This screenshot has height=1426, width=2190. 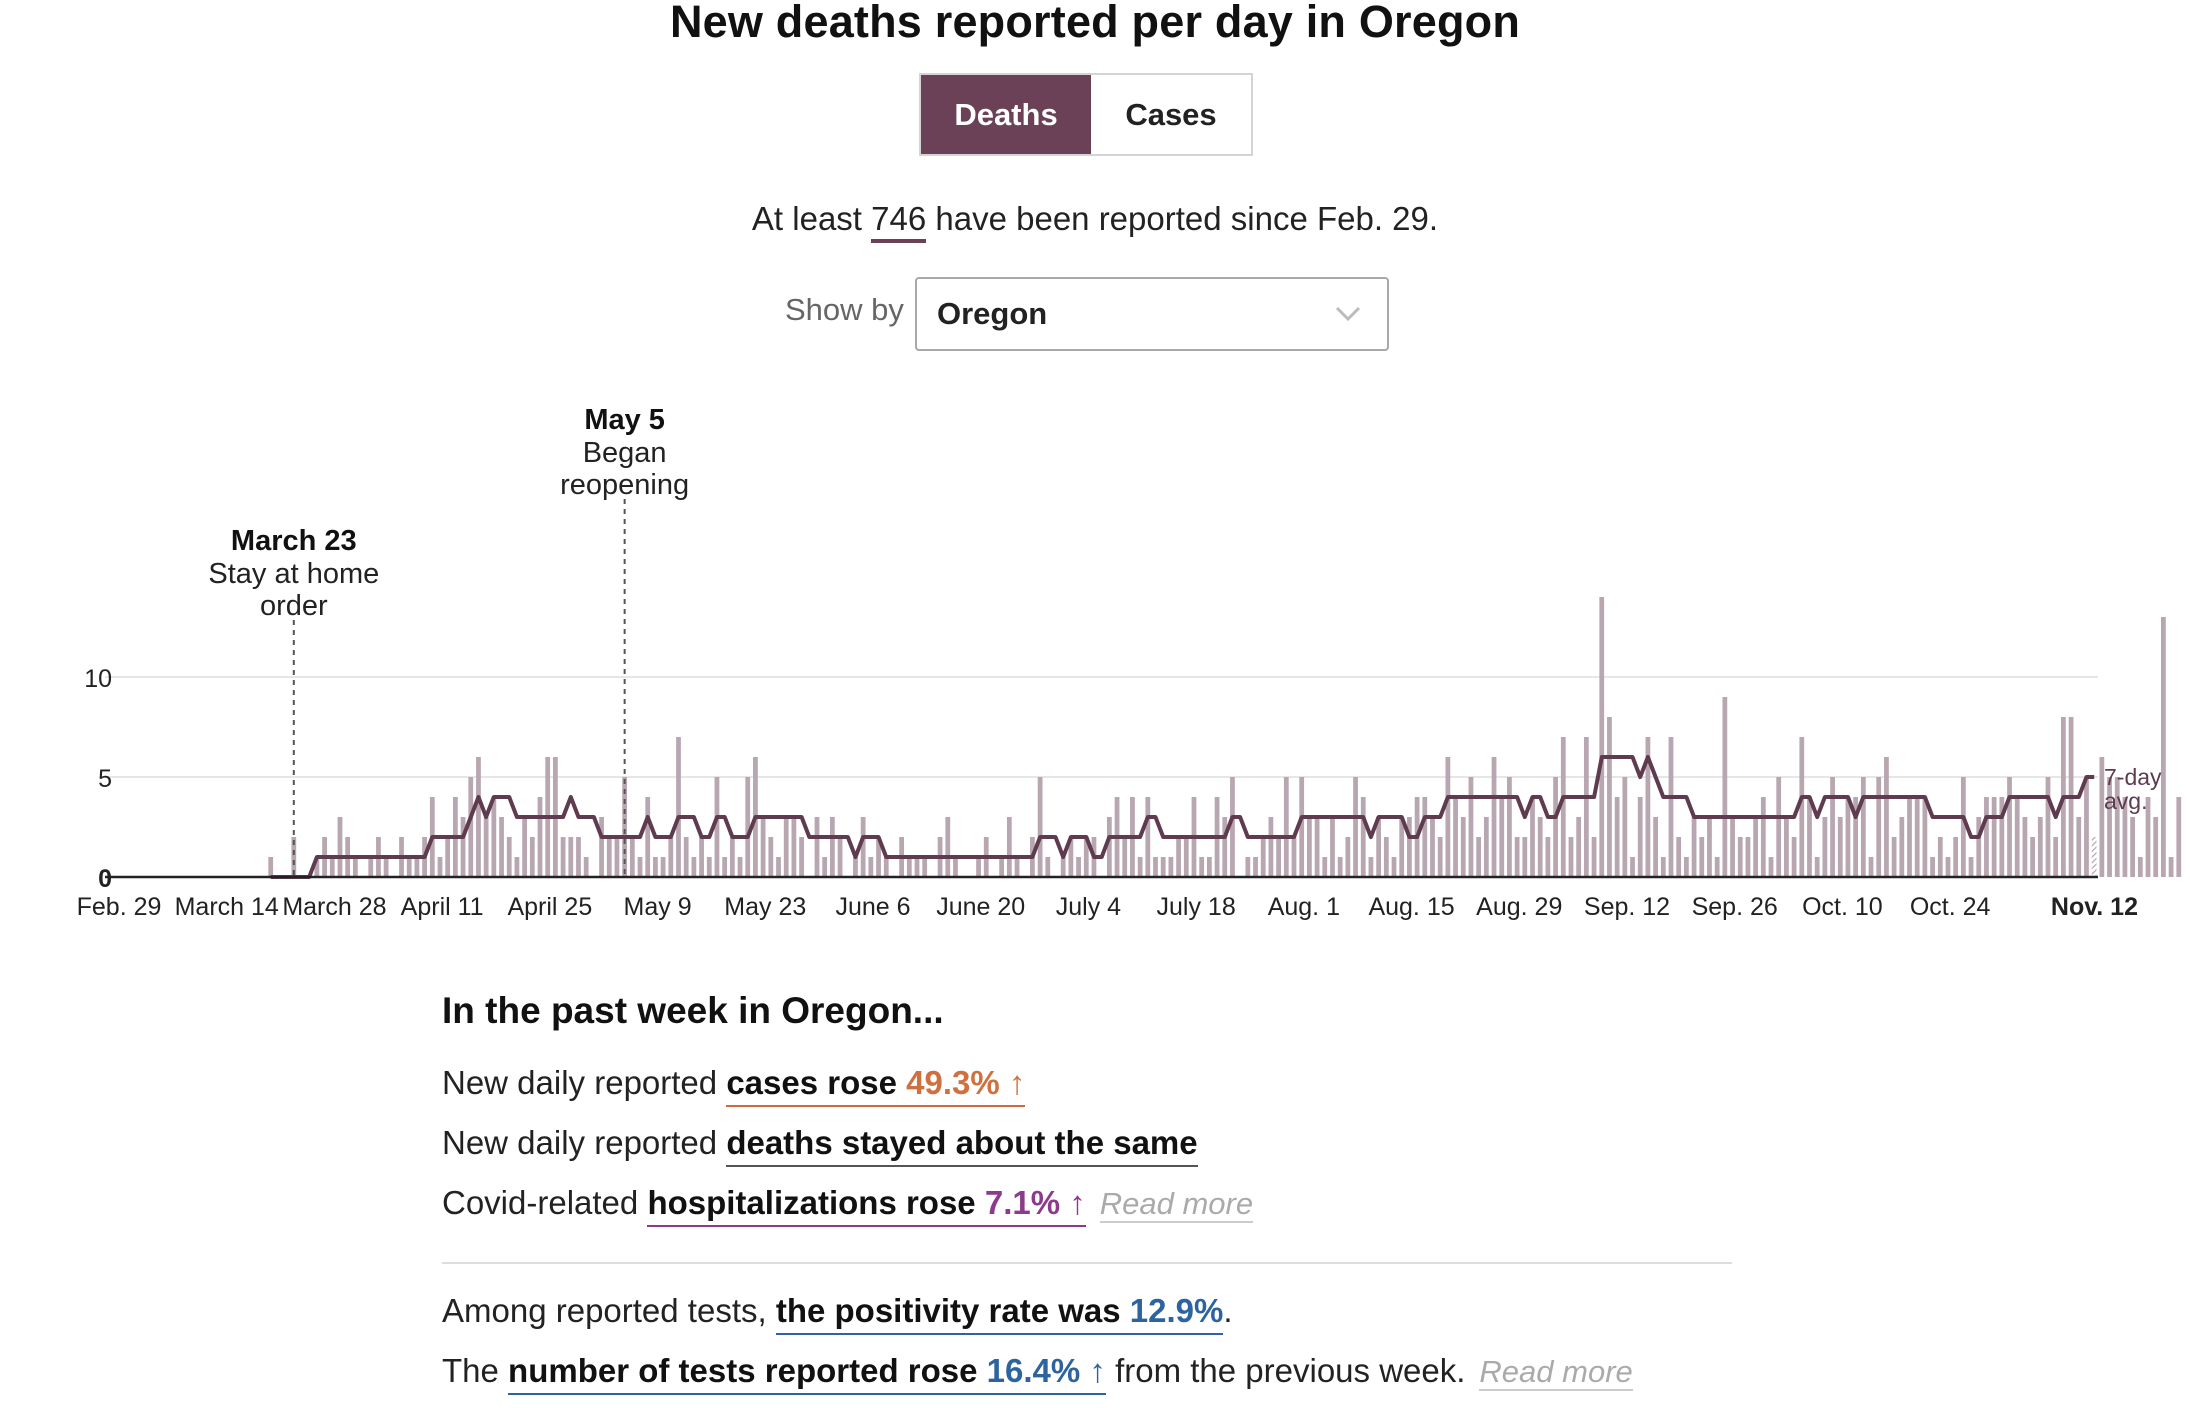 What do you see at coordinates (1627, 907) in the screenshot?
I see `x-tick-label: Sep. 12` at bounding box center [1627, 907].